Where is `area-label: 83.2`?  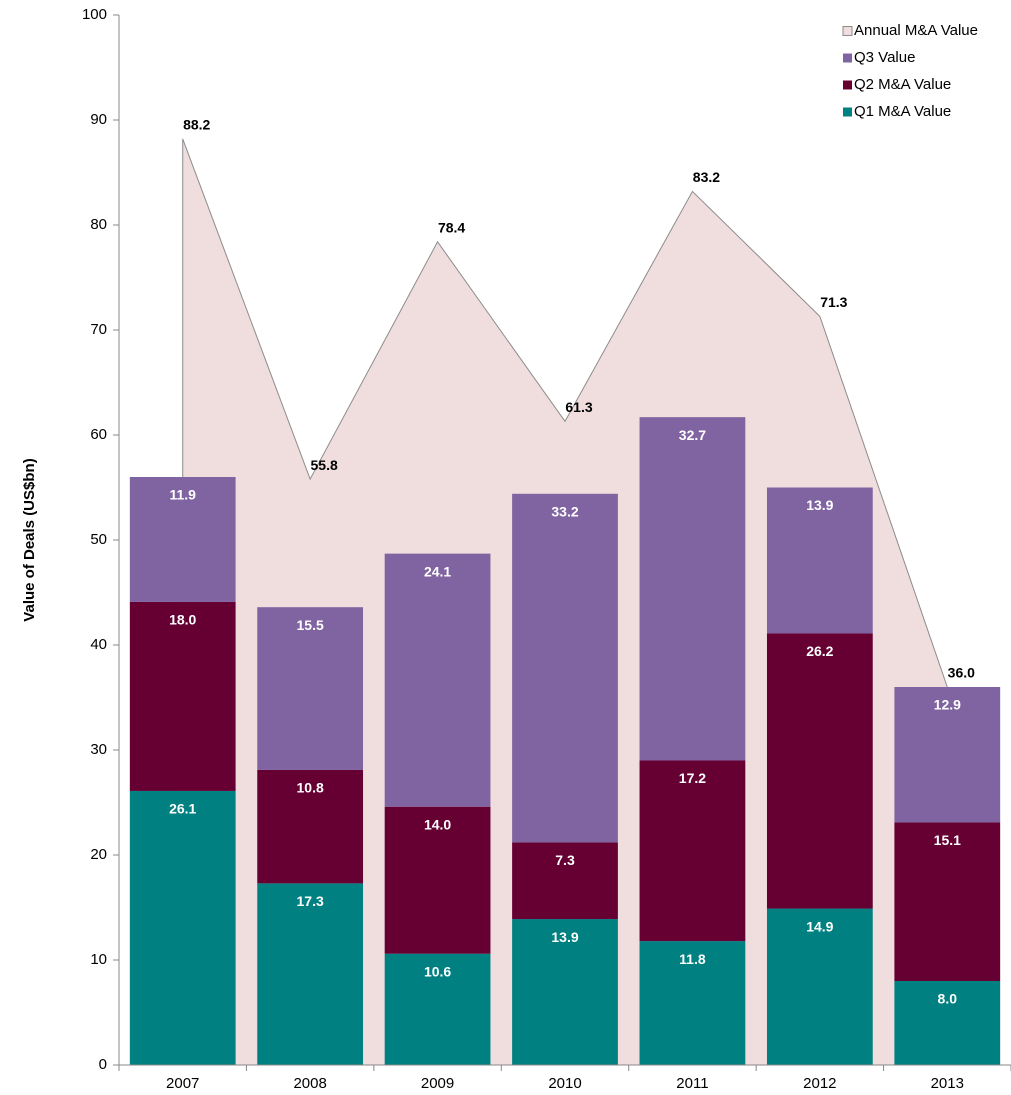
area-label: 83.2 is located at coordinates (706, 177).